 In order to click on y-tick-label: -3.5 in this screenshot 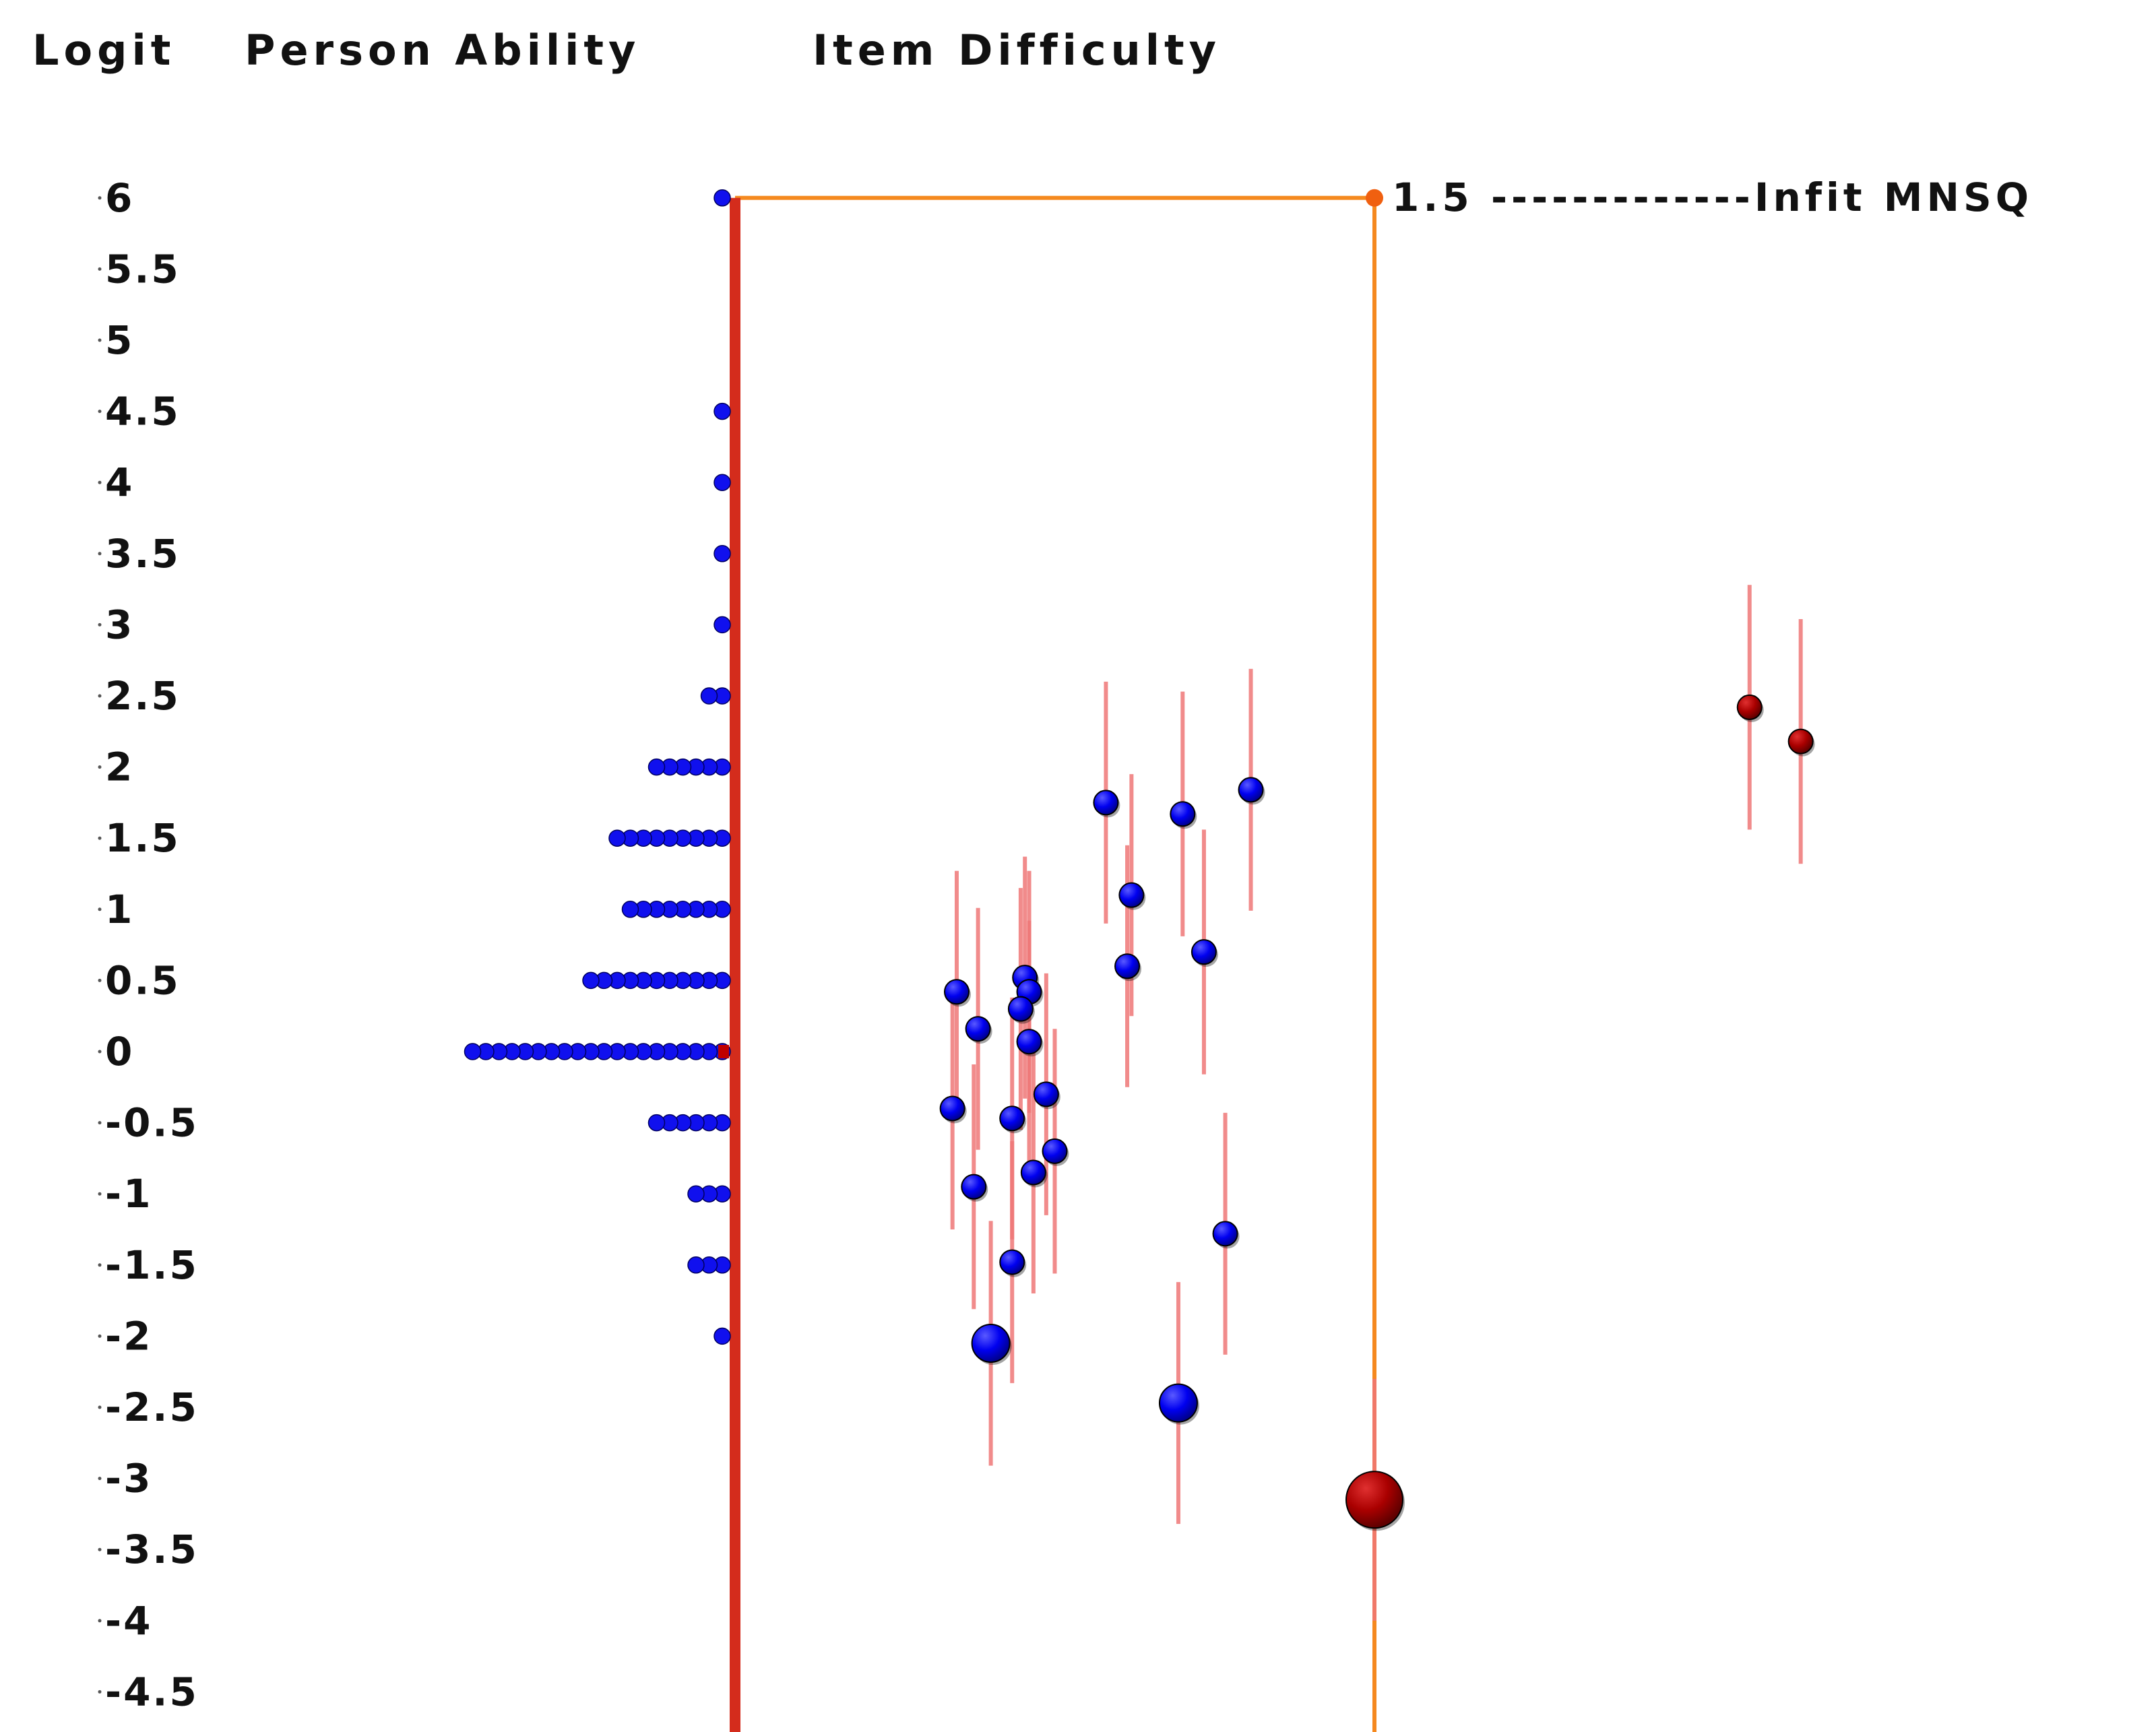, I will do `click(152, 1549)`.